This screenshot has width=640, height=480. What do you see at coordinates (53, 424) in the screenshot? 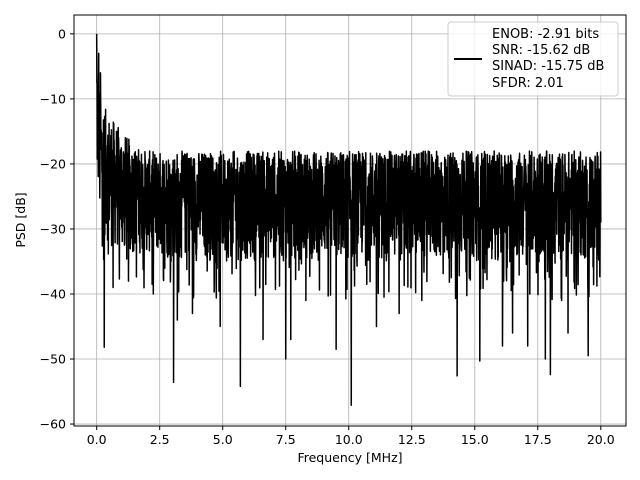
I see `y-tick-label: −60` at bounding box center [53, 424].